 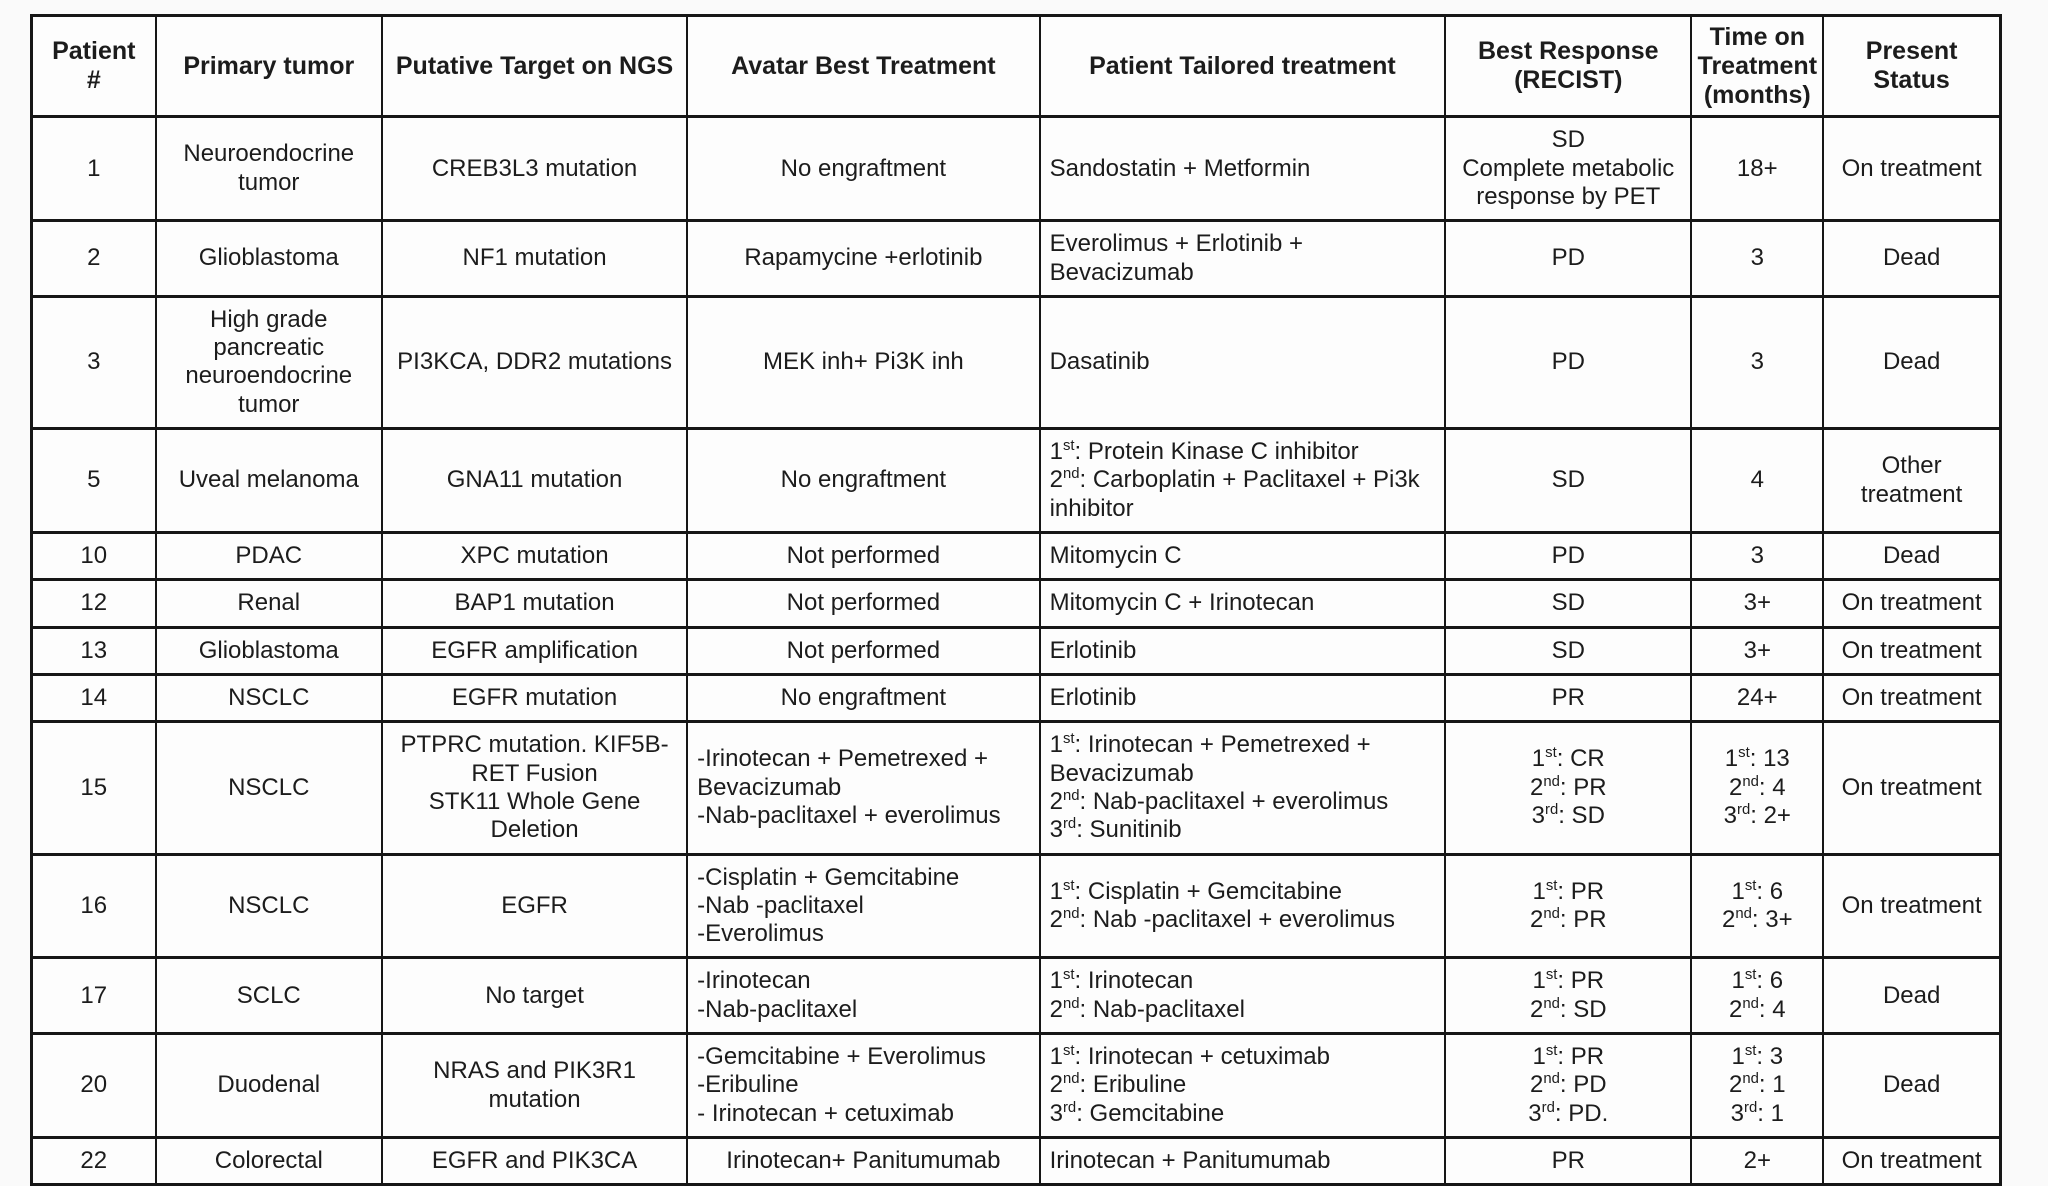 What do you see at coordinates (1912, 66) in the screenshot?
I see `column-header-status: Present Status` at bounding box center [1912, 66].